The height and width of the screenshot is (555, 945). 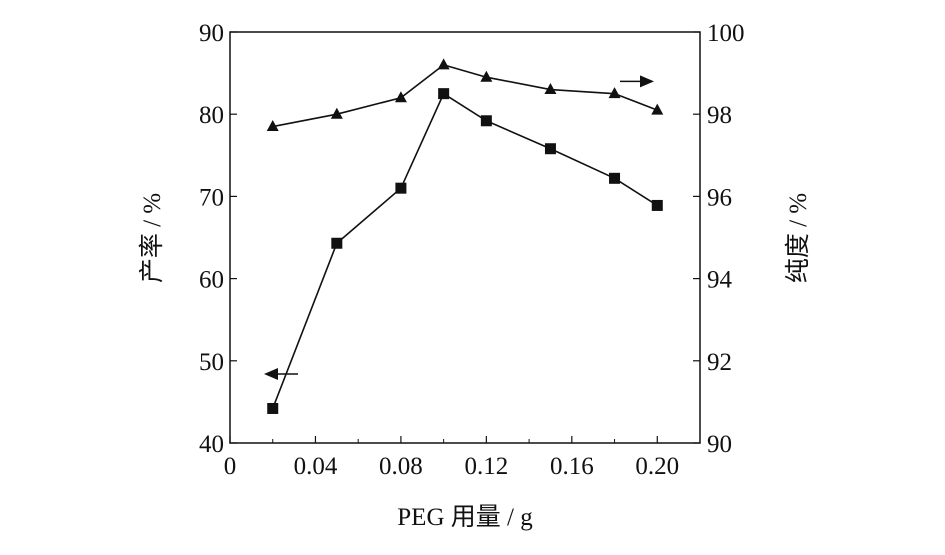 What do you see at coordinates (798, 238) in the screenshot?
I see `right-axis-label: 纯度 / %` at bounding box center [798, 238].